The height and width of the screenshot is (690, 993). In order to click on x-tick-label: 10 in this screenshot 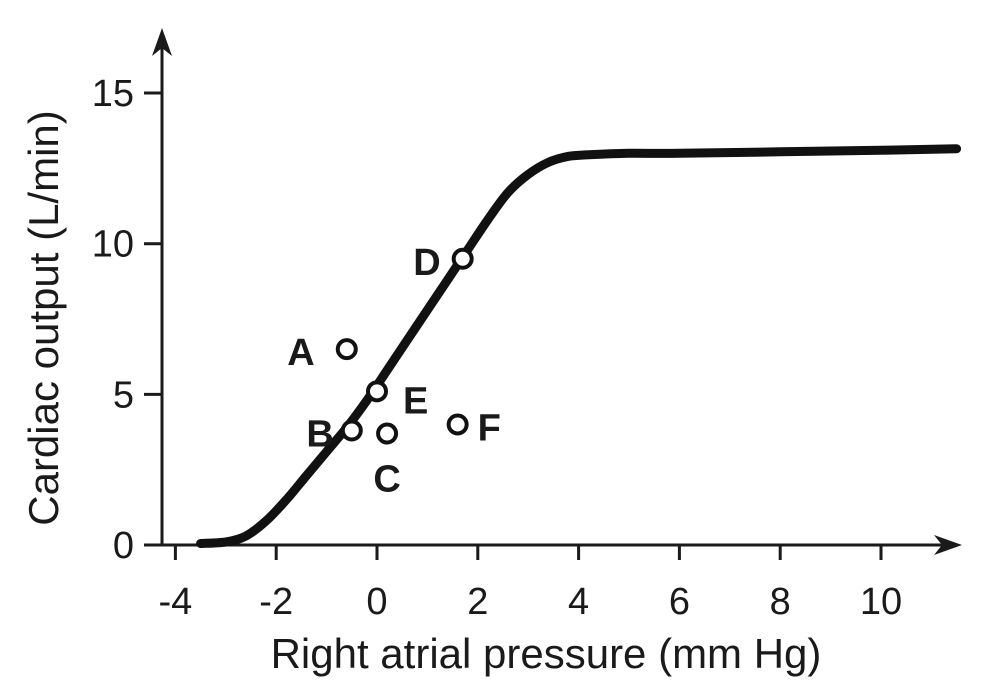, I will do `click(881, 602)`.